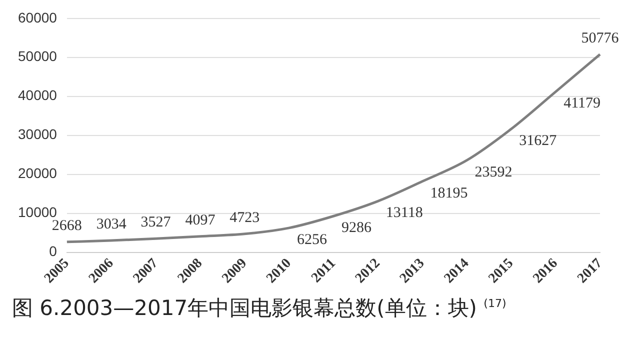 Image resolution: width=640 pixels, height=338 pixels. What do you see at coordinates (538, 140) in the screenshot?
I see `data-label: 31627` at bounding box center [538, 140].